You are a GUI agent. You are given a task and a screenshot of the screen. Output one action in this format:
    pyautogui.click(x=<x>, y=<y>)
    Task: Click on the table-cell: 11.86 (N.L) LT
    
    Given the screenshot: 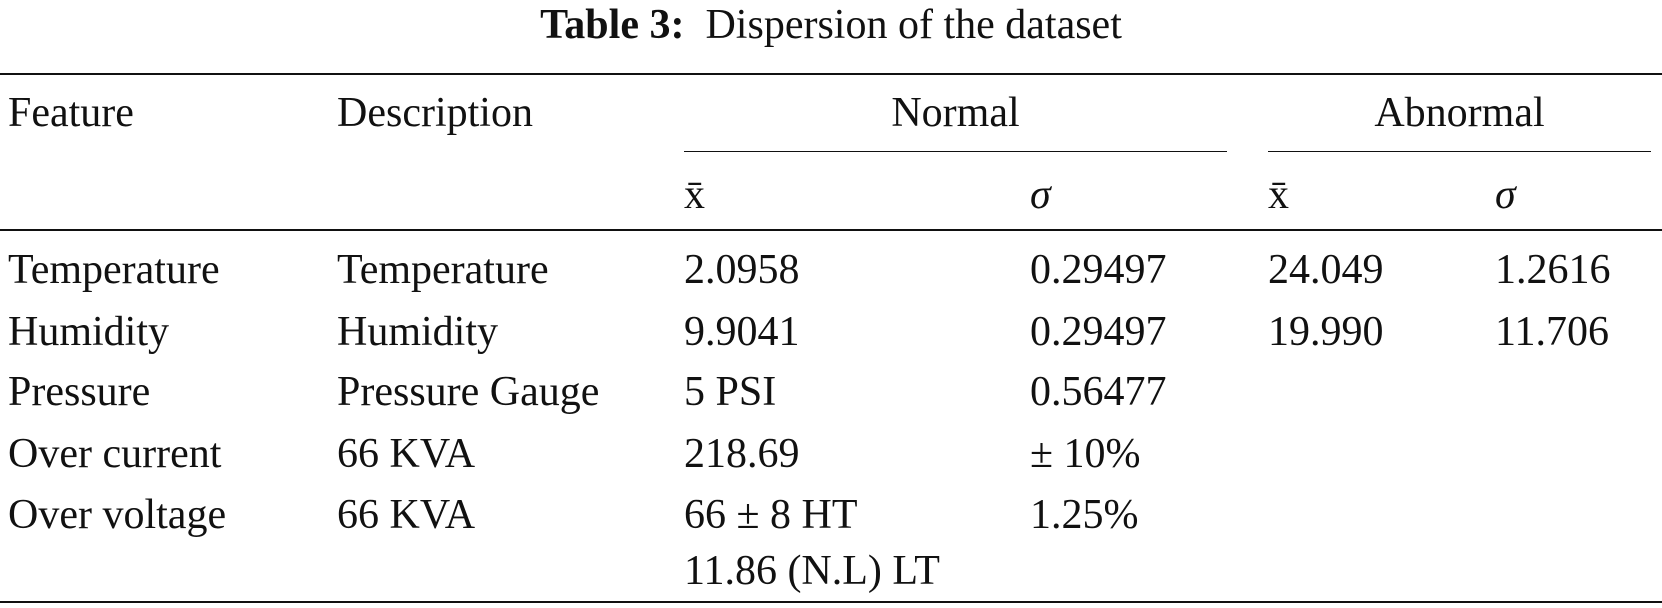 What is the action you would take?
    pyautogui.click(x=812, y=571)
    